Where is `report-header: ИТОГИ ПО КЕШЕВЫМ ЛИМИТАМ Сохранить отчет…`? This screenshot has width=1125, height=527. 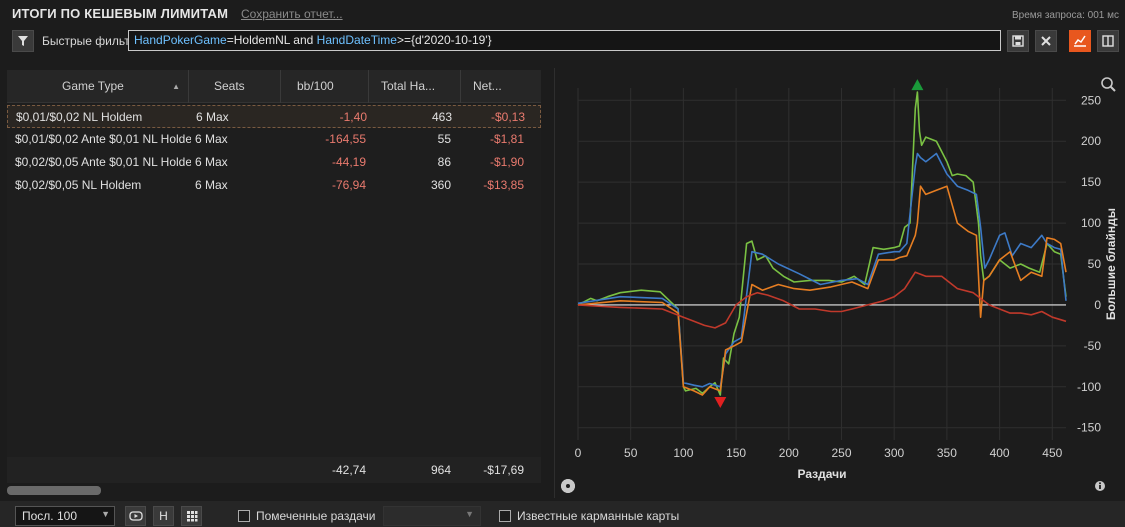 report-header: ИТОГИ ПО КЕШЕВЫМ ЛИМИТАМ Сохранить отчет… is located at coordinates (562, 13).